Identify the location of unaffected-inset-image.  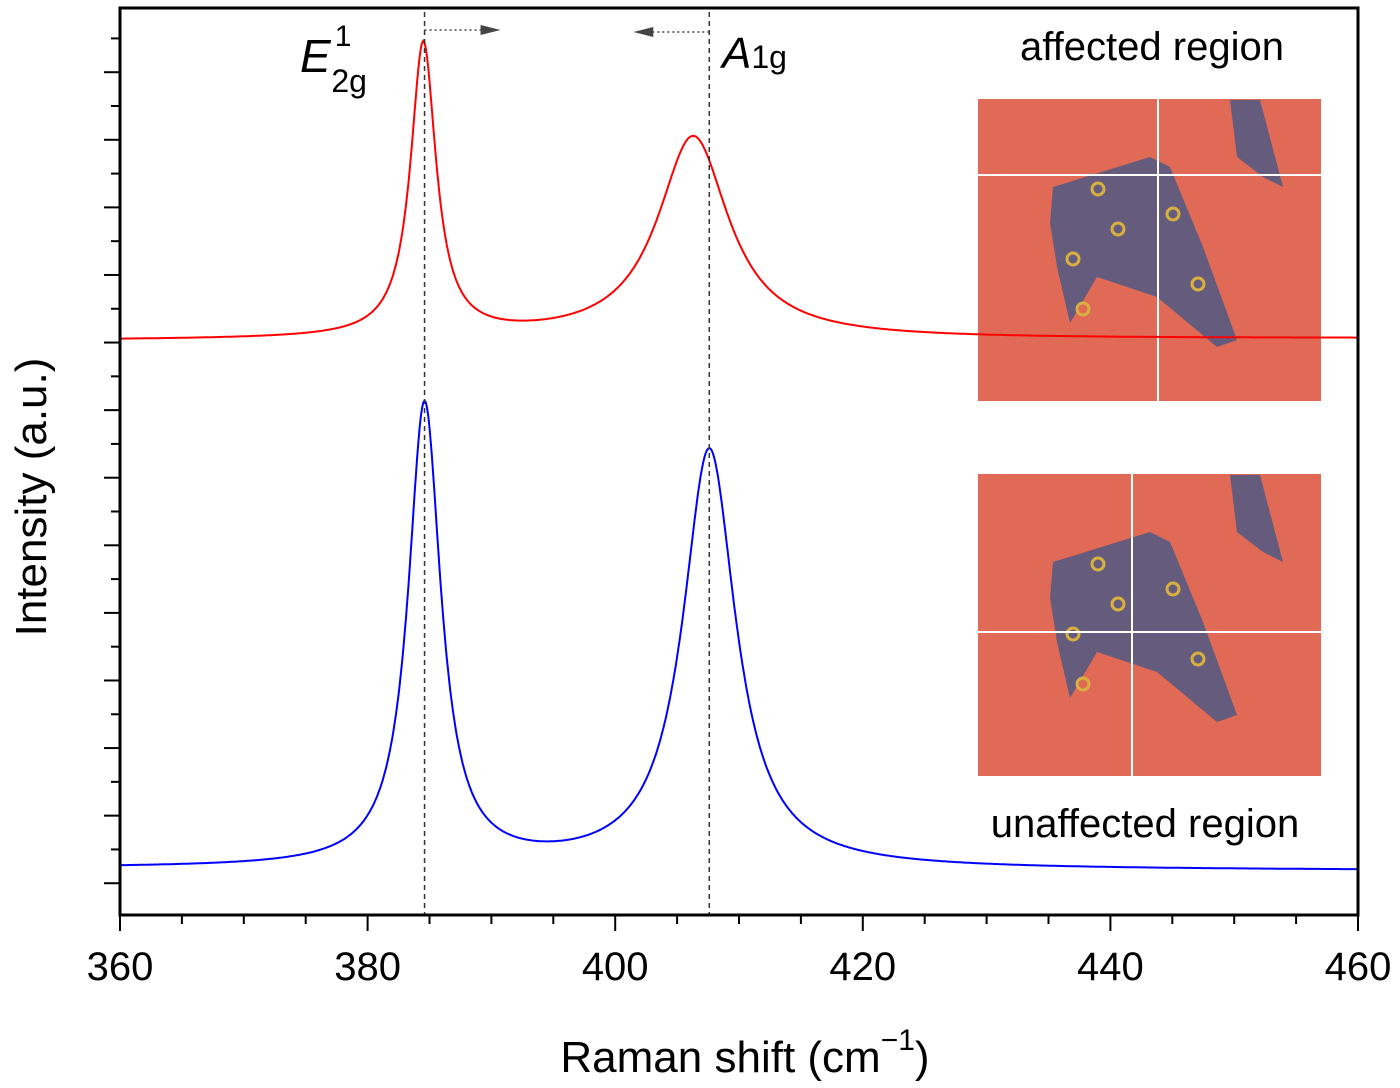
(1149, 625).